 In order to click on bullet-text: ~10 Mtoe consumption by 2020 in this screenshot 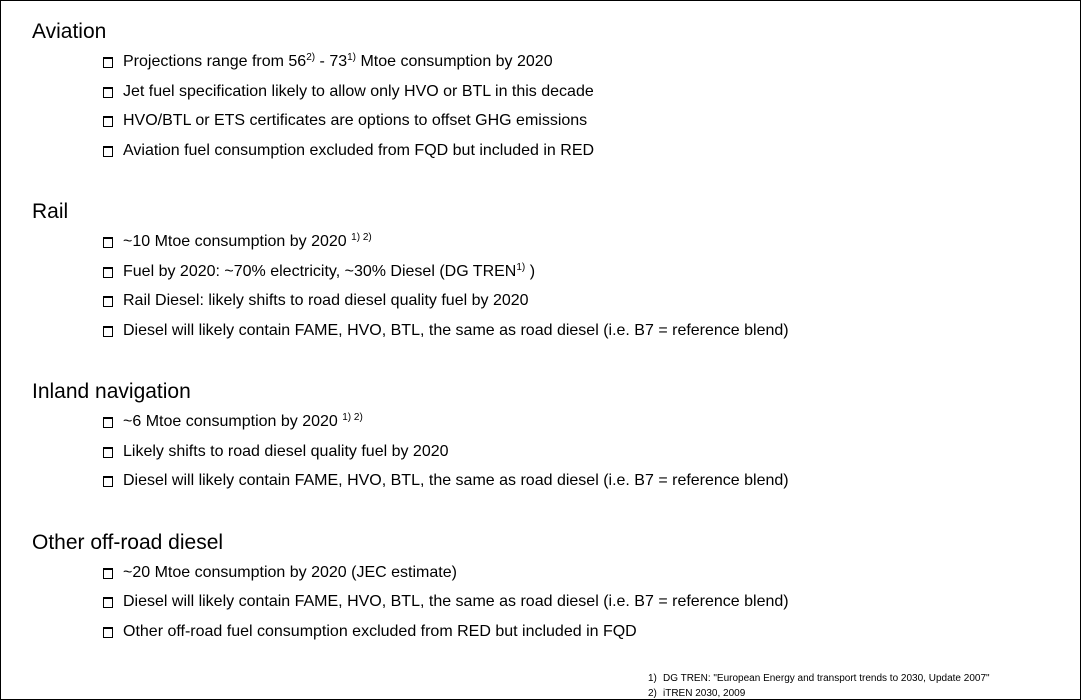, I will do `click(237, 241)`.